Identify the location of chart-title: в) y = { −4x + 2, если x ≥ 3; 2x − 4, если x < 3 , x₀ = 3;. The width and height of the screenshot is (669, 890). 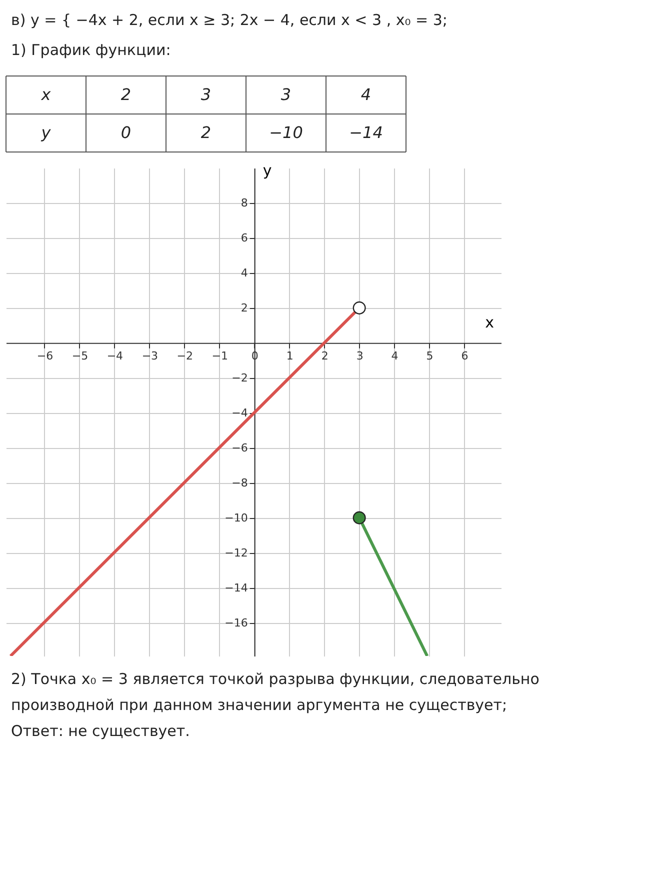
(229, 20).